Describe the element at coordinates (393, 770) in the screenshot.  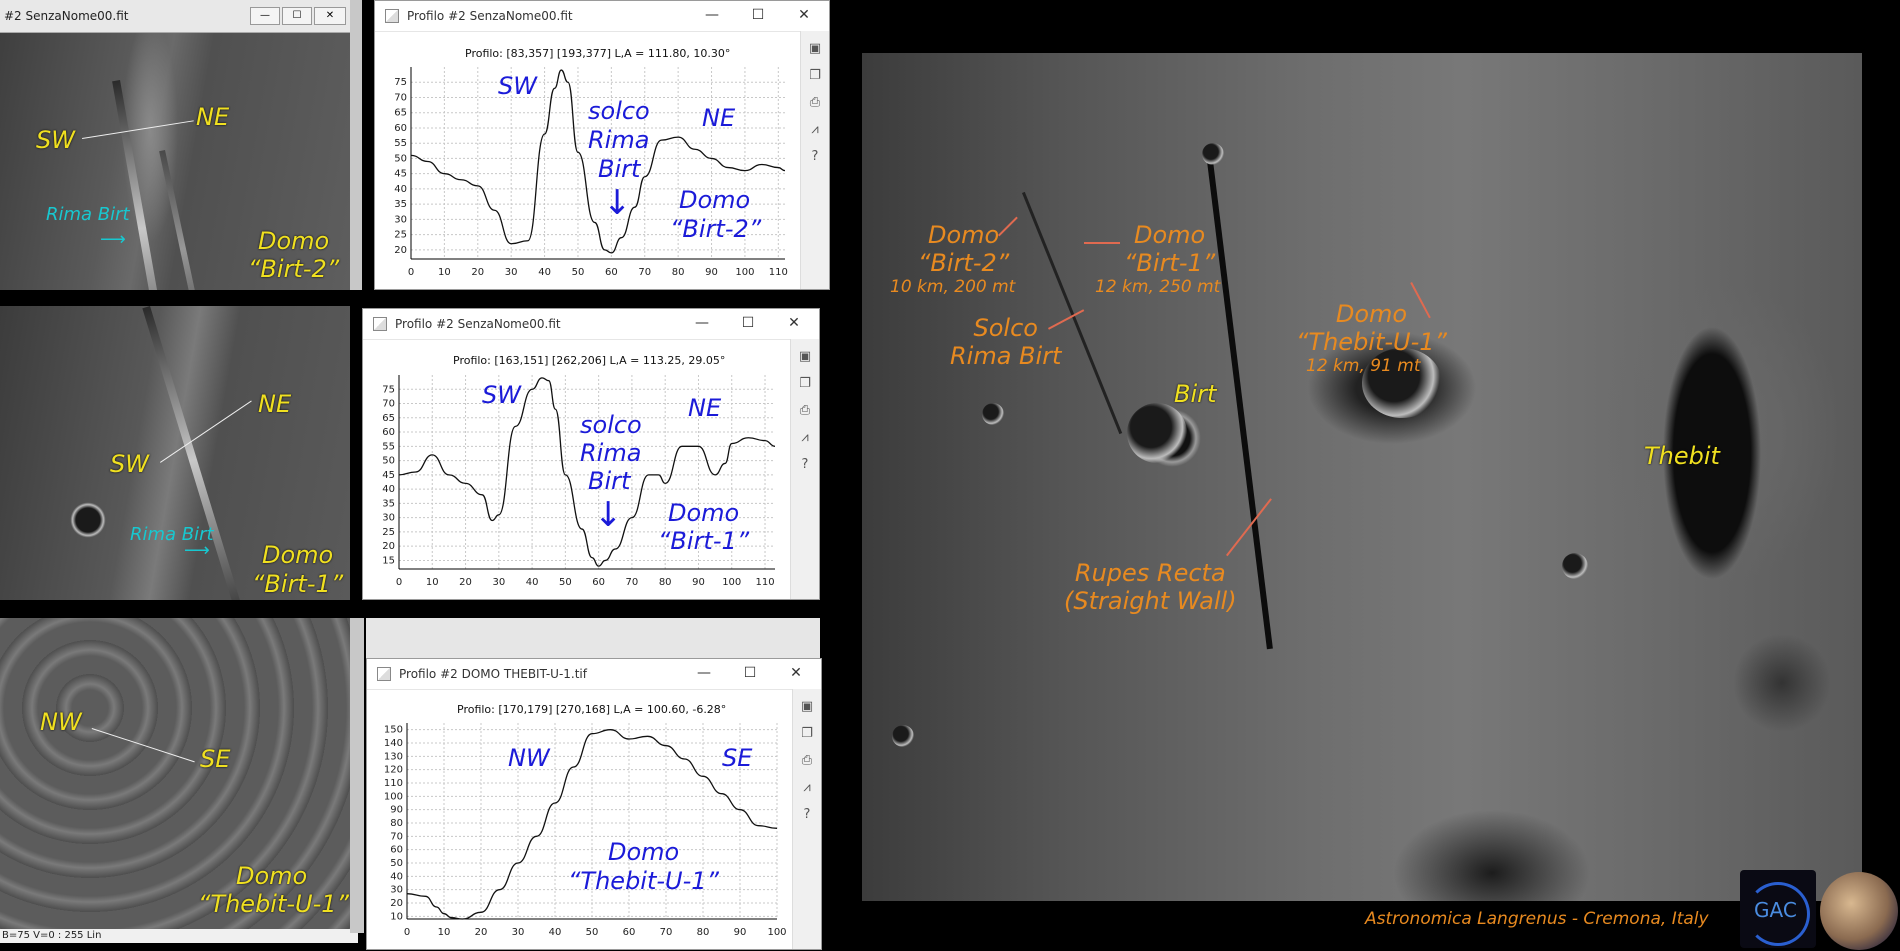
I see `y-tick-label: 120` at that location.